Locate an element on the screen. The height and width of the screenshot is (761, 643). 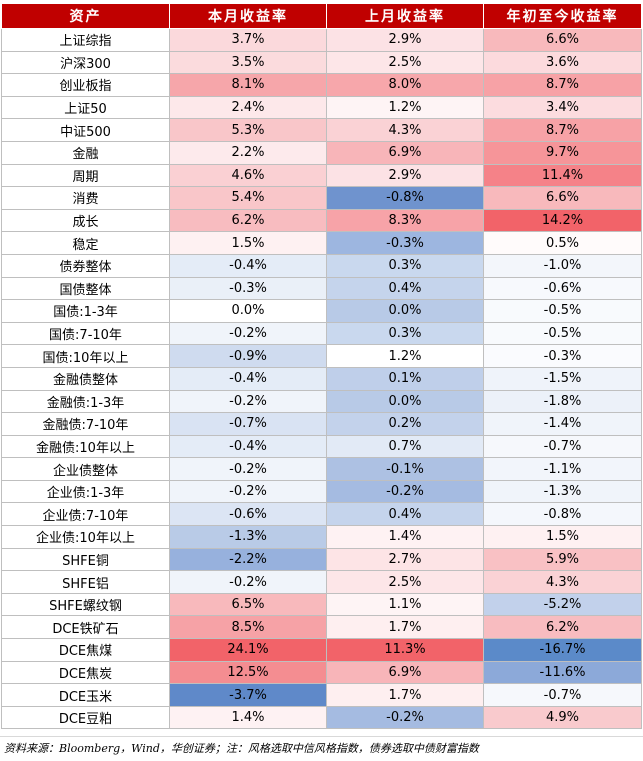
table-row: 上证50 2.4% 1.2% 3.4% is located at coordinates (321, 107).